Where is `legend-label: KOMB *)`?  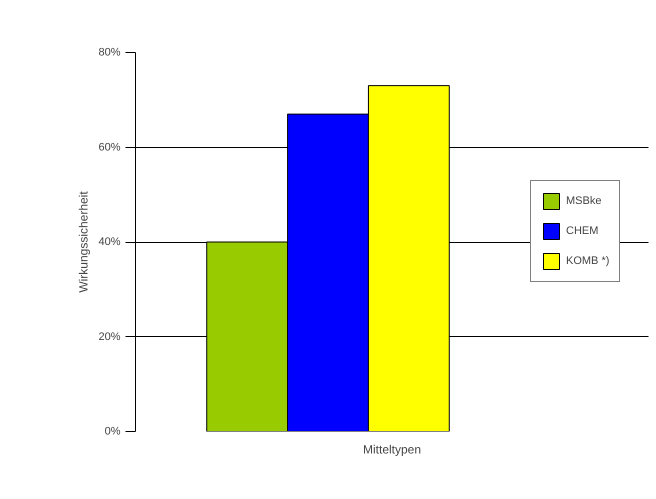 legend-label: KOMB *) is located at coordinates (588, 261).